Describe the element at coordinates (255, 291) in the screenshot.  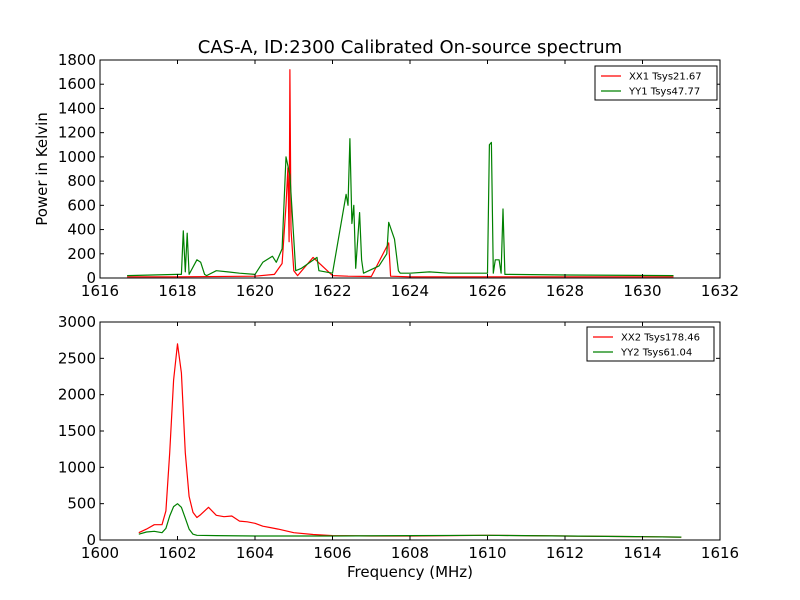
I see `x-tick-label: 1620` at that location.